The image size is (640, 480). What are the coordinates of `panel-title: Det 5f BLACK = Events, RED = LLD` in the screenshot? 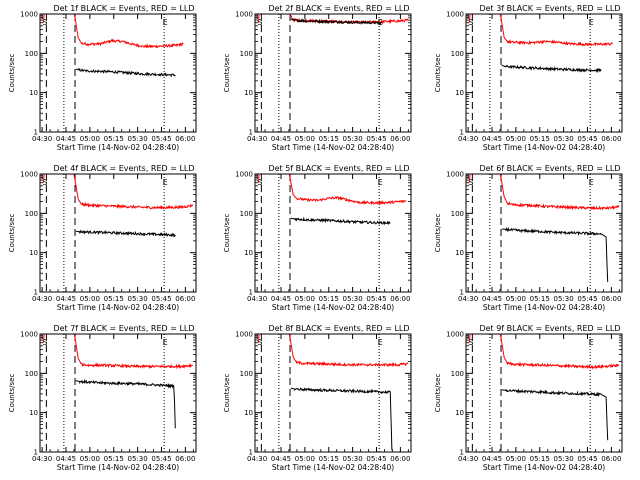 It's located at (338, 168).